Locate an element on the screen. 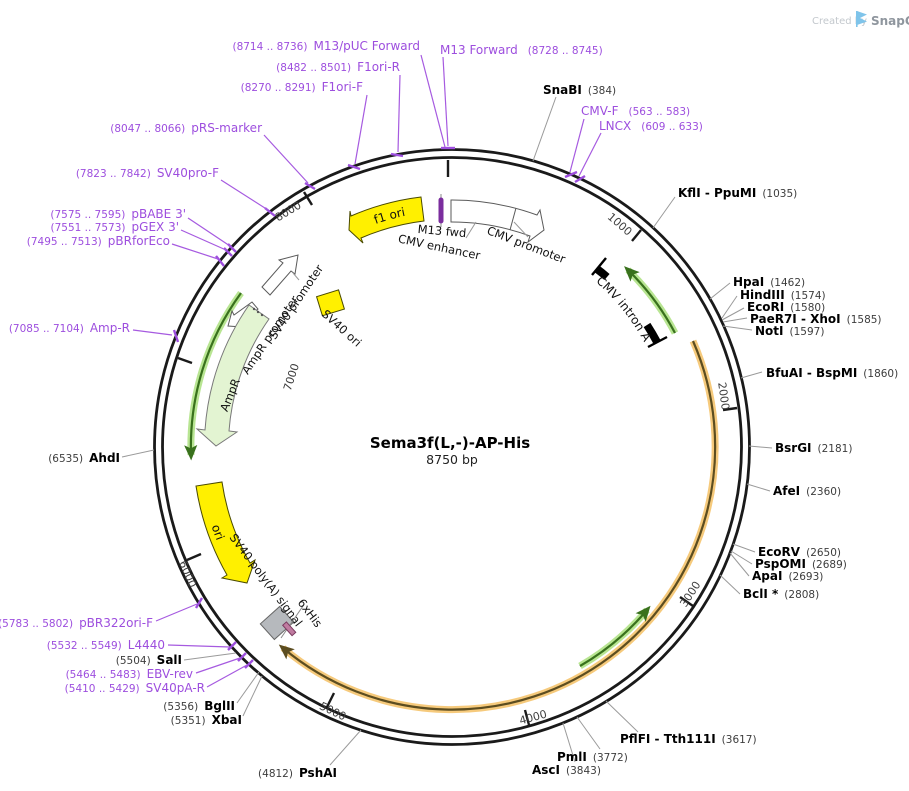 This screenshot has width=909, height=791. f1-ori-feature: f1 ori is located at coordinates (386, 220).